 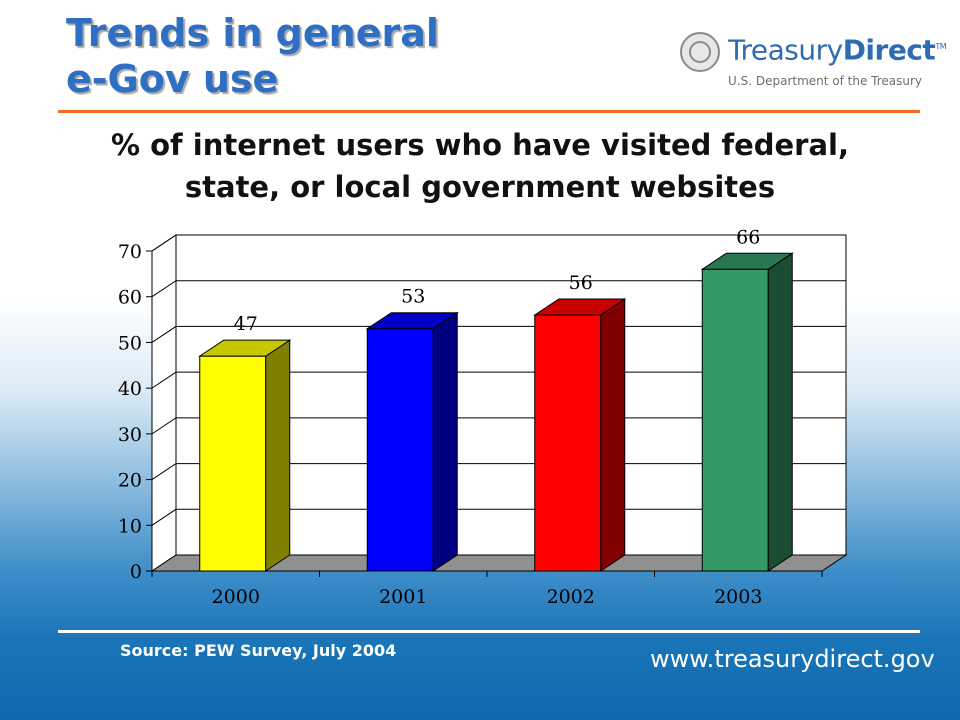 I want to click on y-tick-label-10: 10, so click(x=130, y=526).